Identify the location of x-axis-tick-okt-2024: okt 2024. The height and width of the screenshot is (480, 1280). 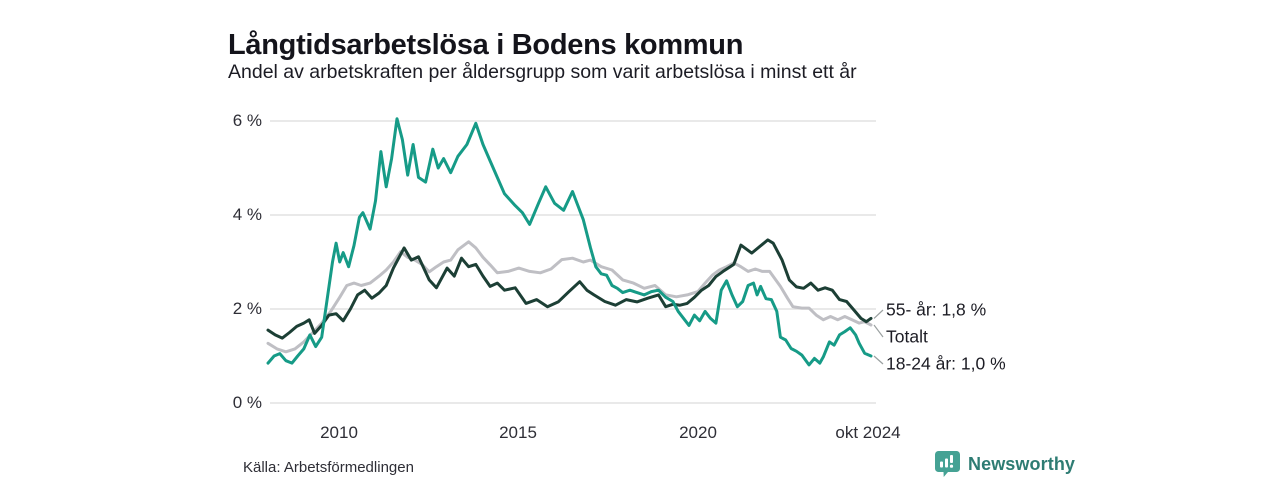
(868, 432).